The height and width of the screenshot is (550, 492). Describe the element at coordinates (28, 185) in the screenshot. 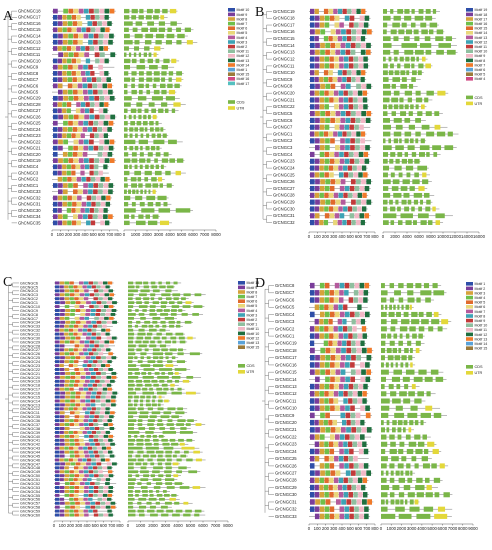

I see `gene-label: GhCNGC1` at that location.